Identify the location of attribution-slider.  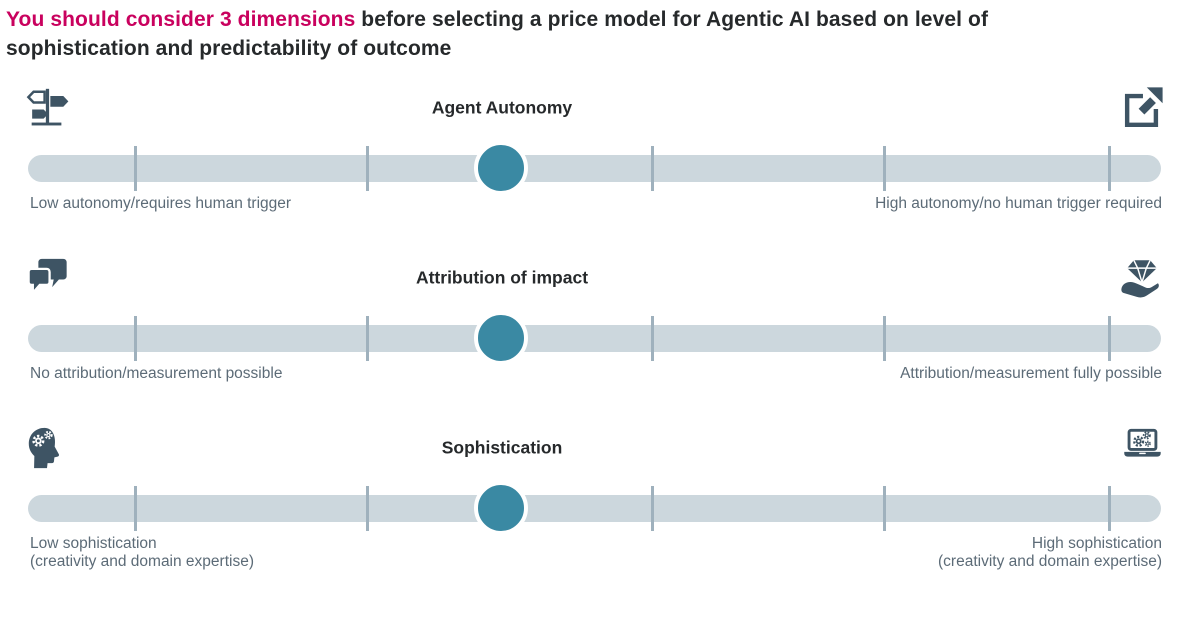
(594, 338).